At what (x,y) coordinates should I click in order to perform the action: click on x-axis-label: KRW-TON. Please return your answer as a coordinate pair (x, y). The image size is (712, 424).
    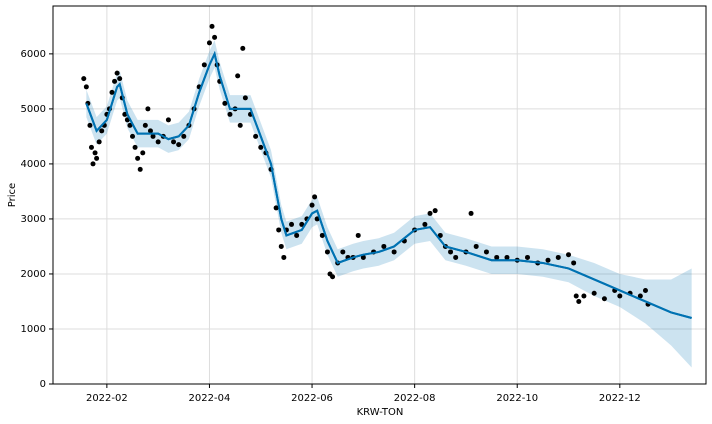
    Looking at the image, I should click on (380, 412).